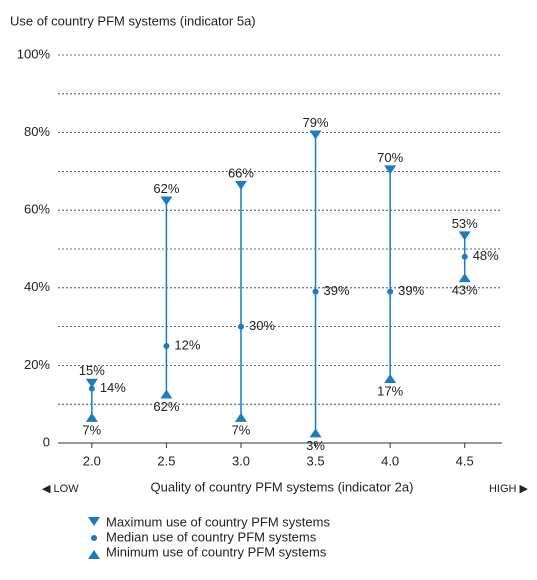 This screenshot has height=580, width=537. Describe the element at coordinates (216, 551) in the screenshot. I see `legend-label: Minimum use of country PFM systems` at that location.